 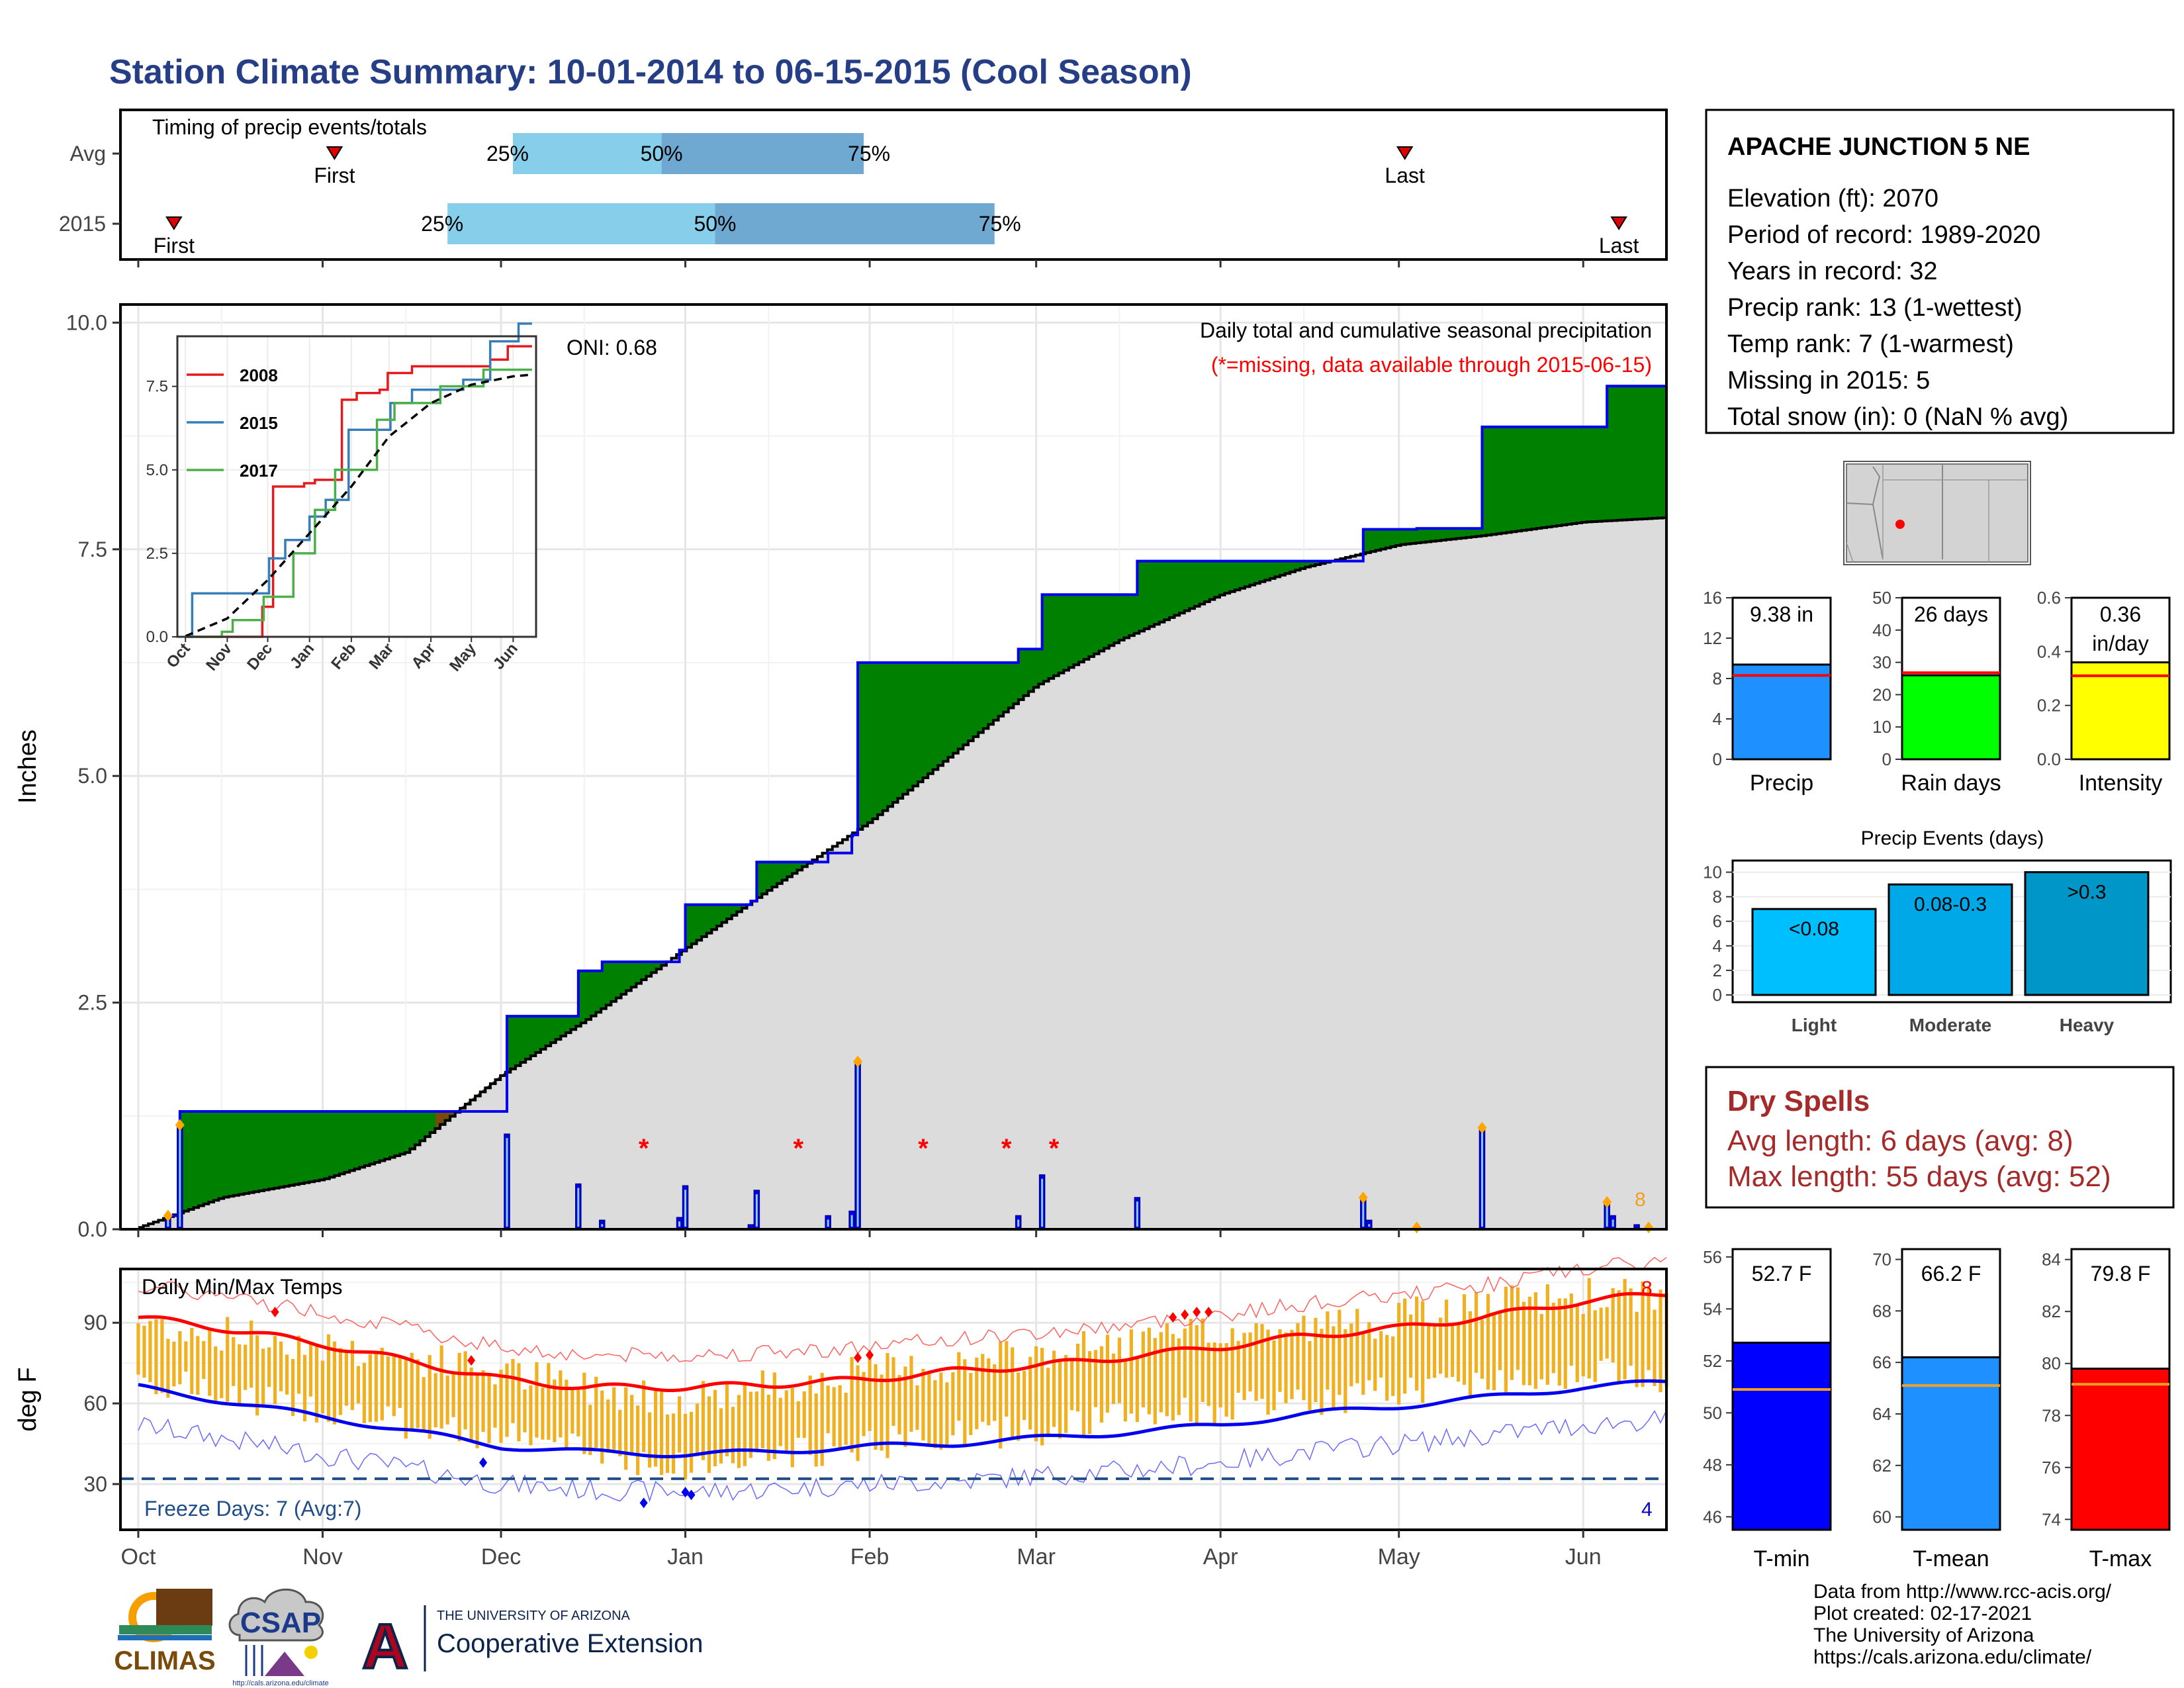 What do you see at coordinates (1881, 694) in the screenshot?
I see `summary-ytick-label: 20` at bounding box center [1881, 694].